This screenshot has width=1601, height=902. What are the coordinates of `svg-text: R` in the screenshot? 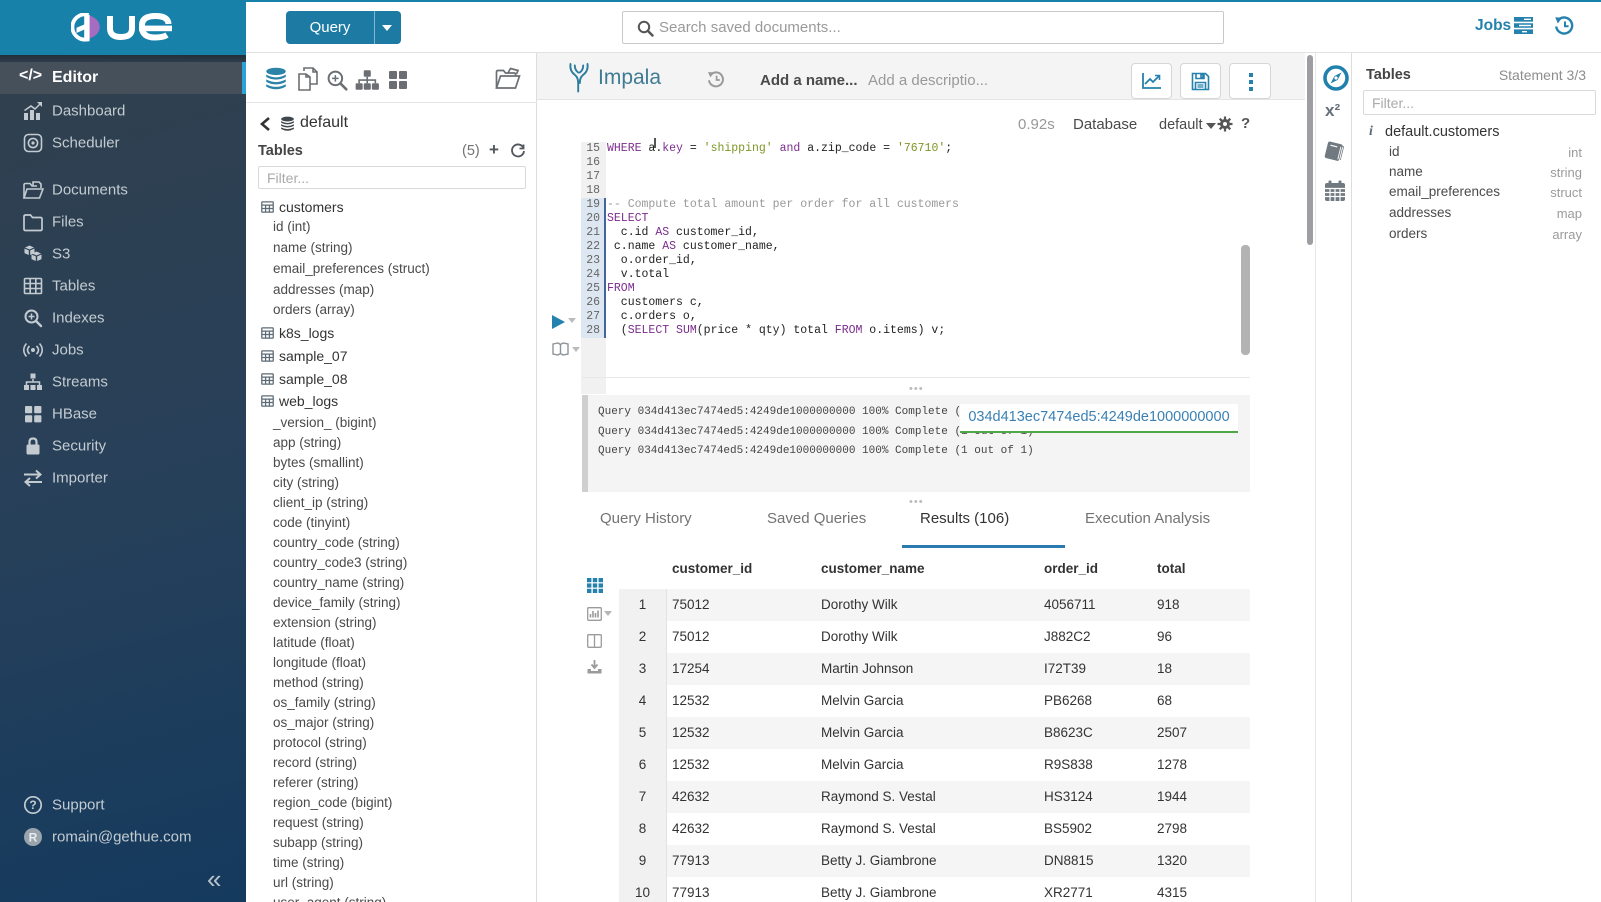 It's located at (33, 837).